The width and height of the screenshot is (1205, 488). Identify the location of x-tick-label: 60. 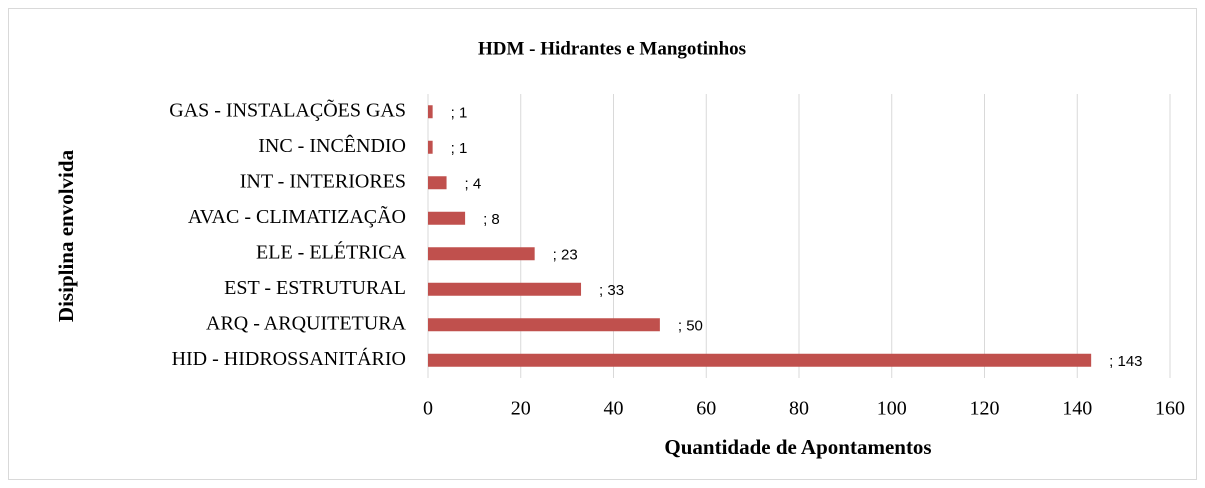
(706, 409).